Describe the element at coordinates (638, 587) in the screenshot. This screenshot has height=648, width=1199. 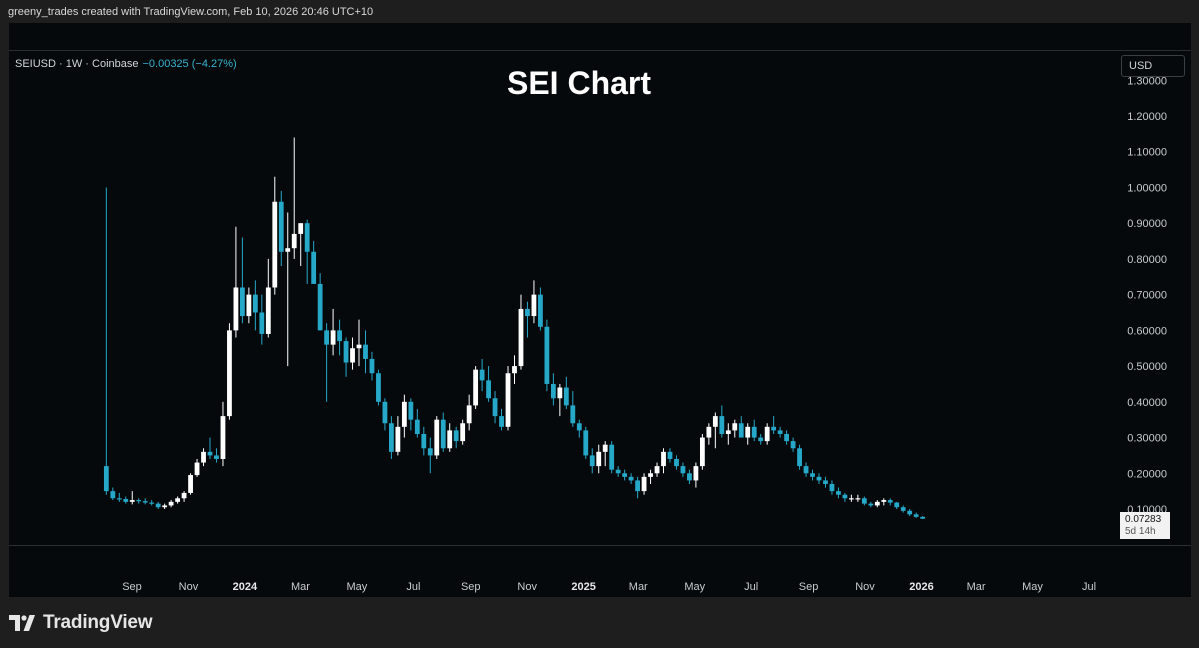
I see `x-tick-label: Mar` at that location.